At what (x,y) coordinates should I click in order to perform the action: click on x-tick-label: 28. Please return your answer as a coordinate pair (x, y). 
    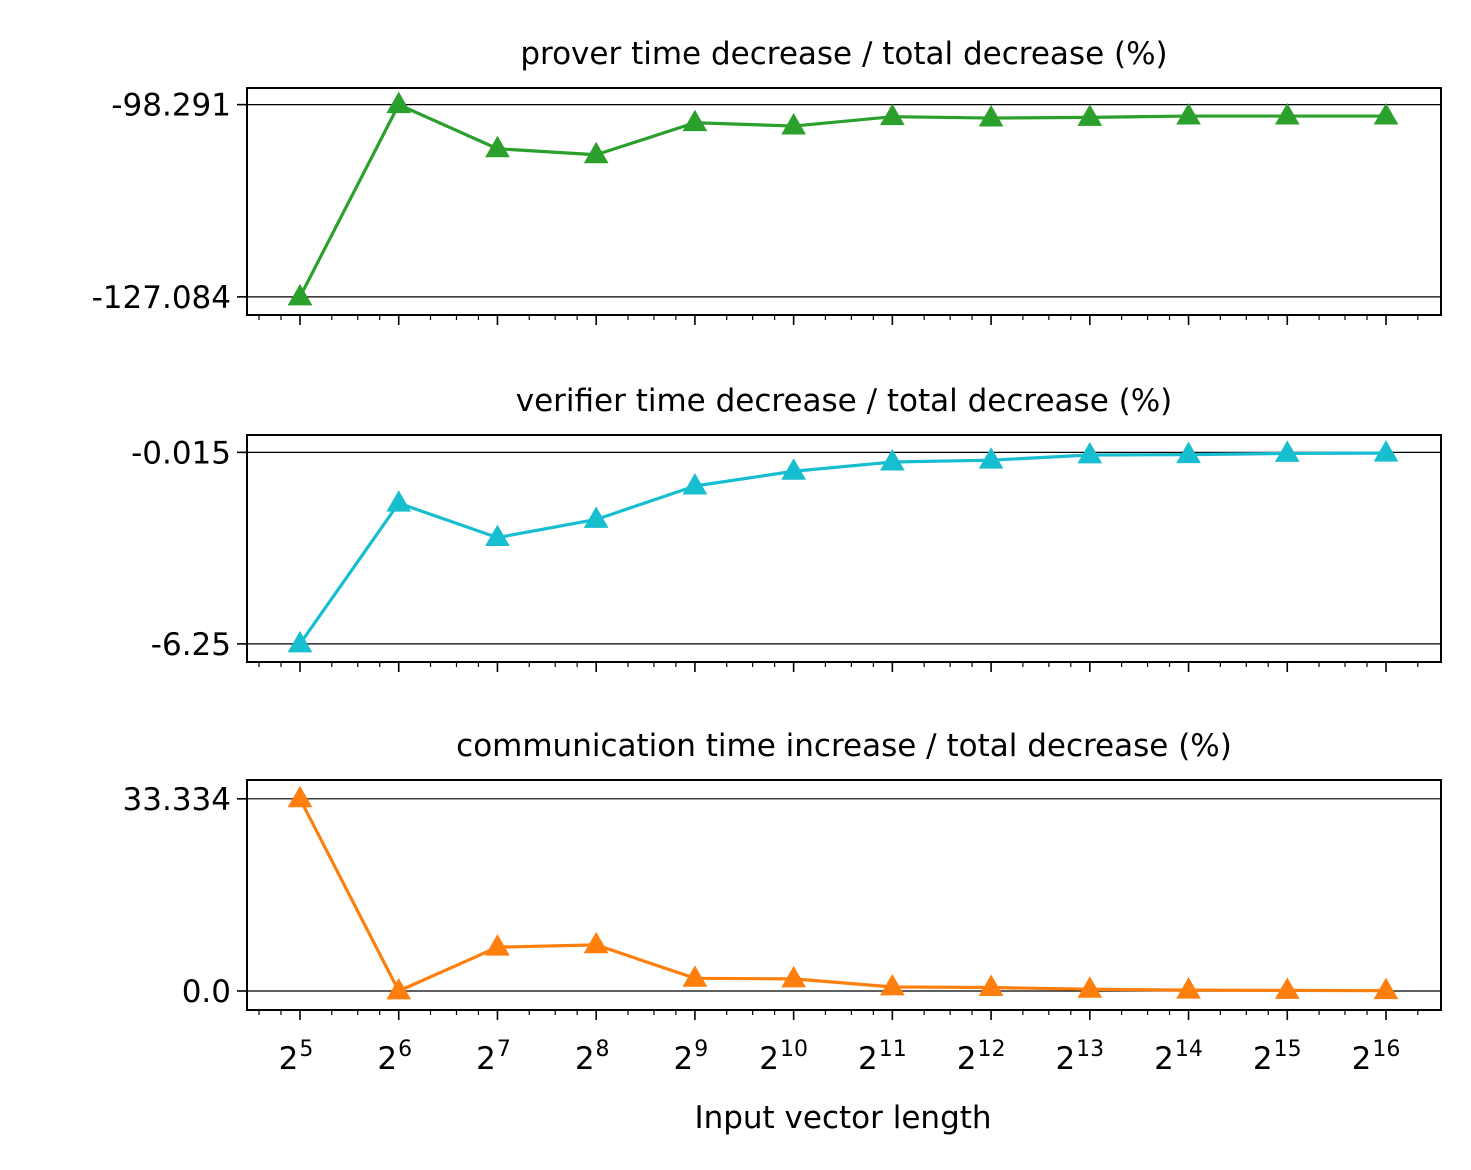
    Looking at the image, I should click on (592, 1057).